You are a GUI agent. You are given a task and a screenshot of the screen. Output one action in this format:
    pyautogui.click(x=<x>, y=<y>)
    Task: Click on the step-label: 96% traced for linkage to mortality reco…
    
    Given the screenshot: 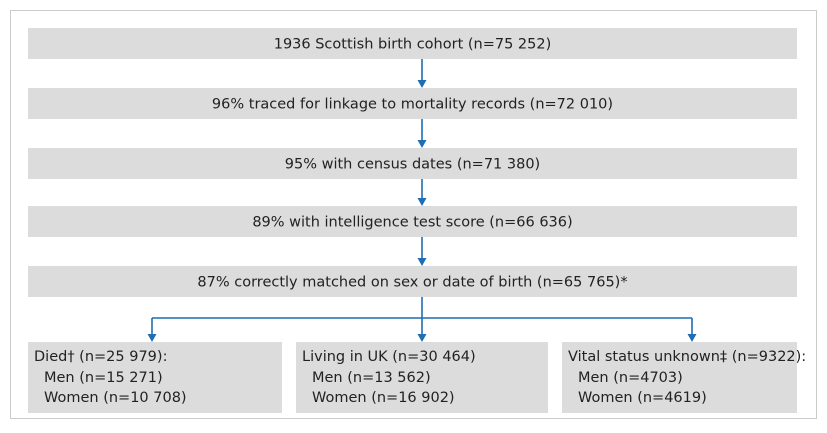 What is the action you would take?
    pyautogui.click(x=412, y=105)
    